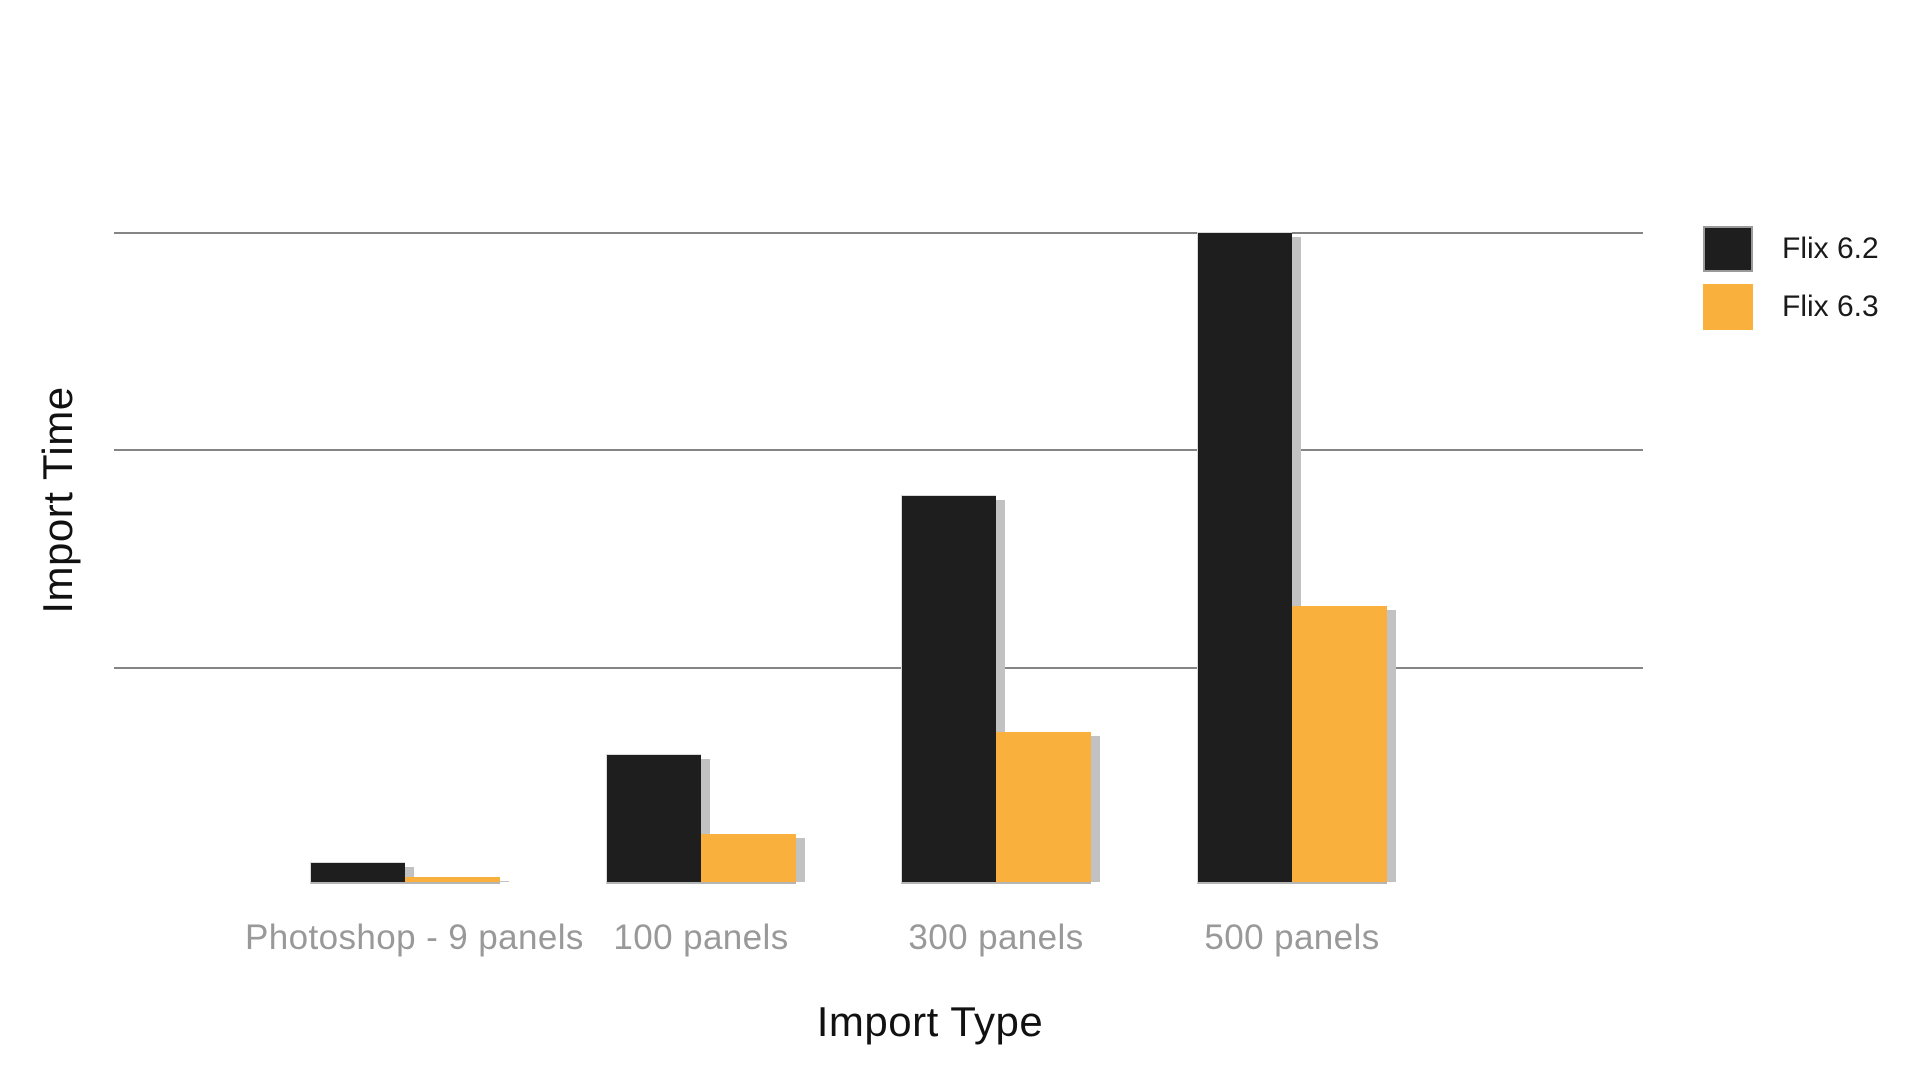 The image size is (1921, 1081). What do you see at coordinates (953, 689) in the screenshot?
I see `bar-flix-6-2-300-panels` at bounding box center [953, 689].